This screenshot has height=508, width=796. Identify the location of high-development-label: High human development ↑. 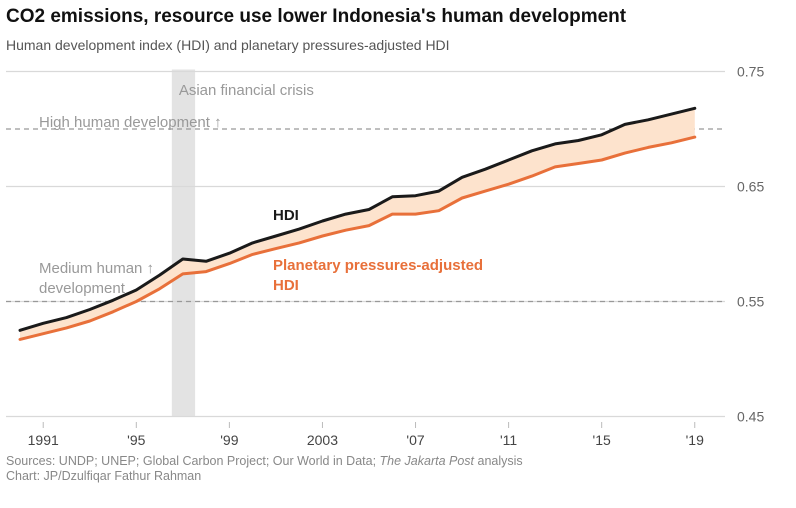
(130, 122).